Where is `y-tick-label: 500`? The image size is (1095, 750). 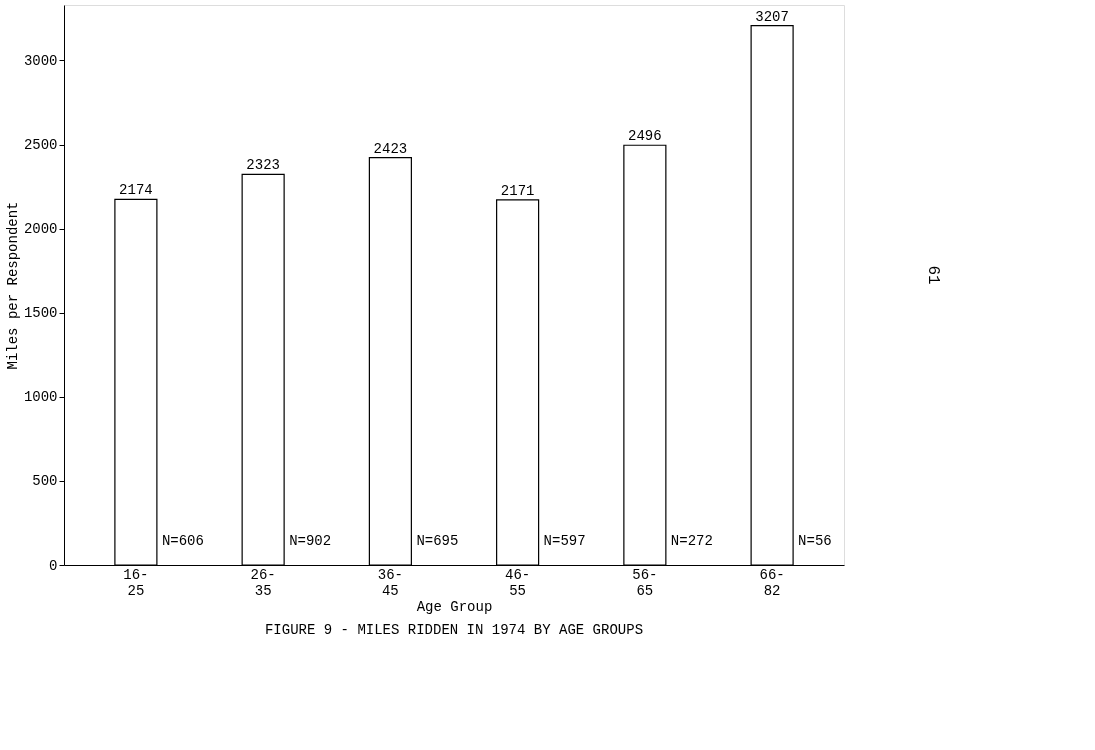
y-tick-label: 500 is located at coordinates (45, 481).